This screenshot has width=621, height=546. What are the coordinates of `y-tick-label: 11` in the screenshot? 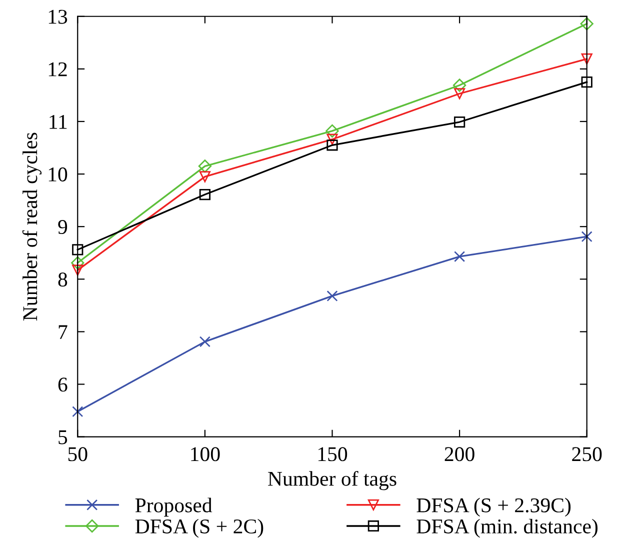 It's located at (58, 121).